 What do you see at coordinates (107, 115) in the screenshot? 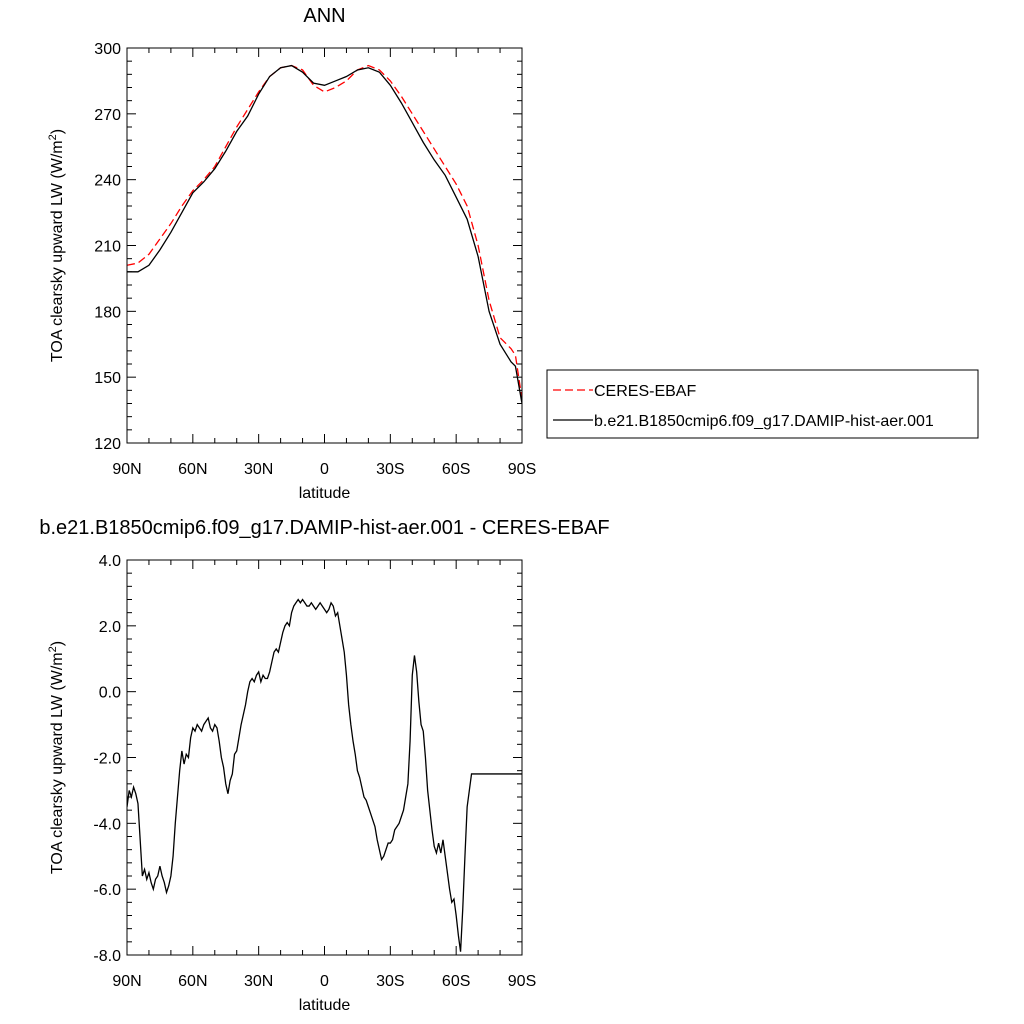
I see `y-tick-label: 270` at bounding box center [107, 115].